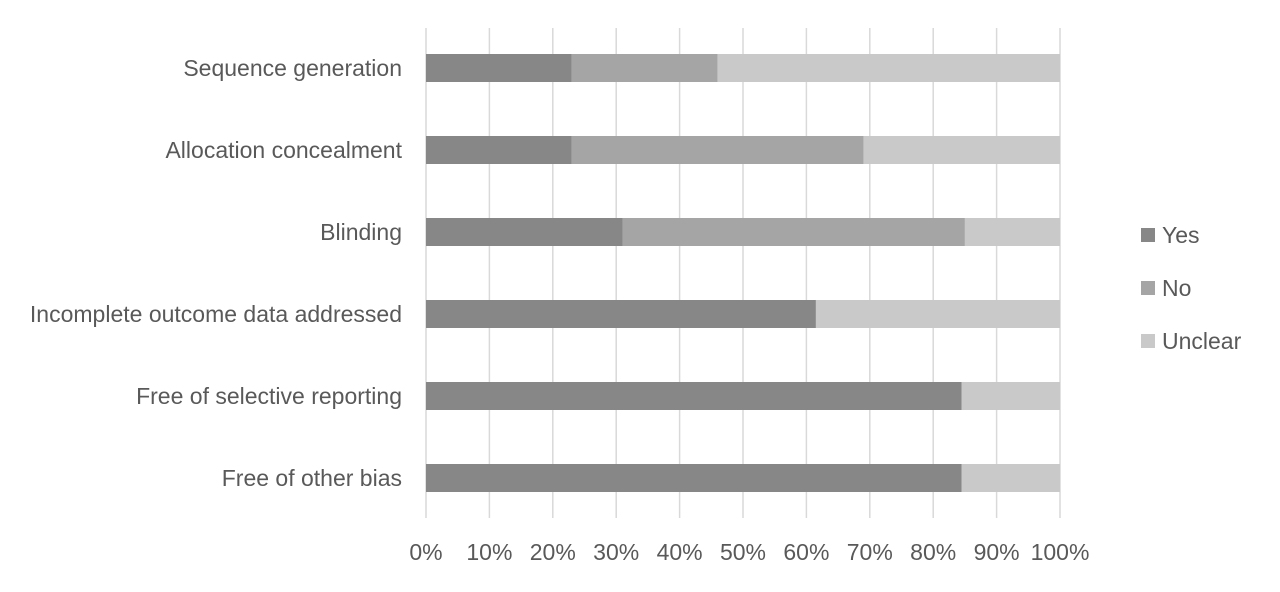 The height and width of the screenshot is (592, 1280). Describe the element at coordinates (216, 314) in the screenshot. I see `category-label: Incomplete outcome data addressed` at that location.